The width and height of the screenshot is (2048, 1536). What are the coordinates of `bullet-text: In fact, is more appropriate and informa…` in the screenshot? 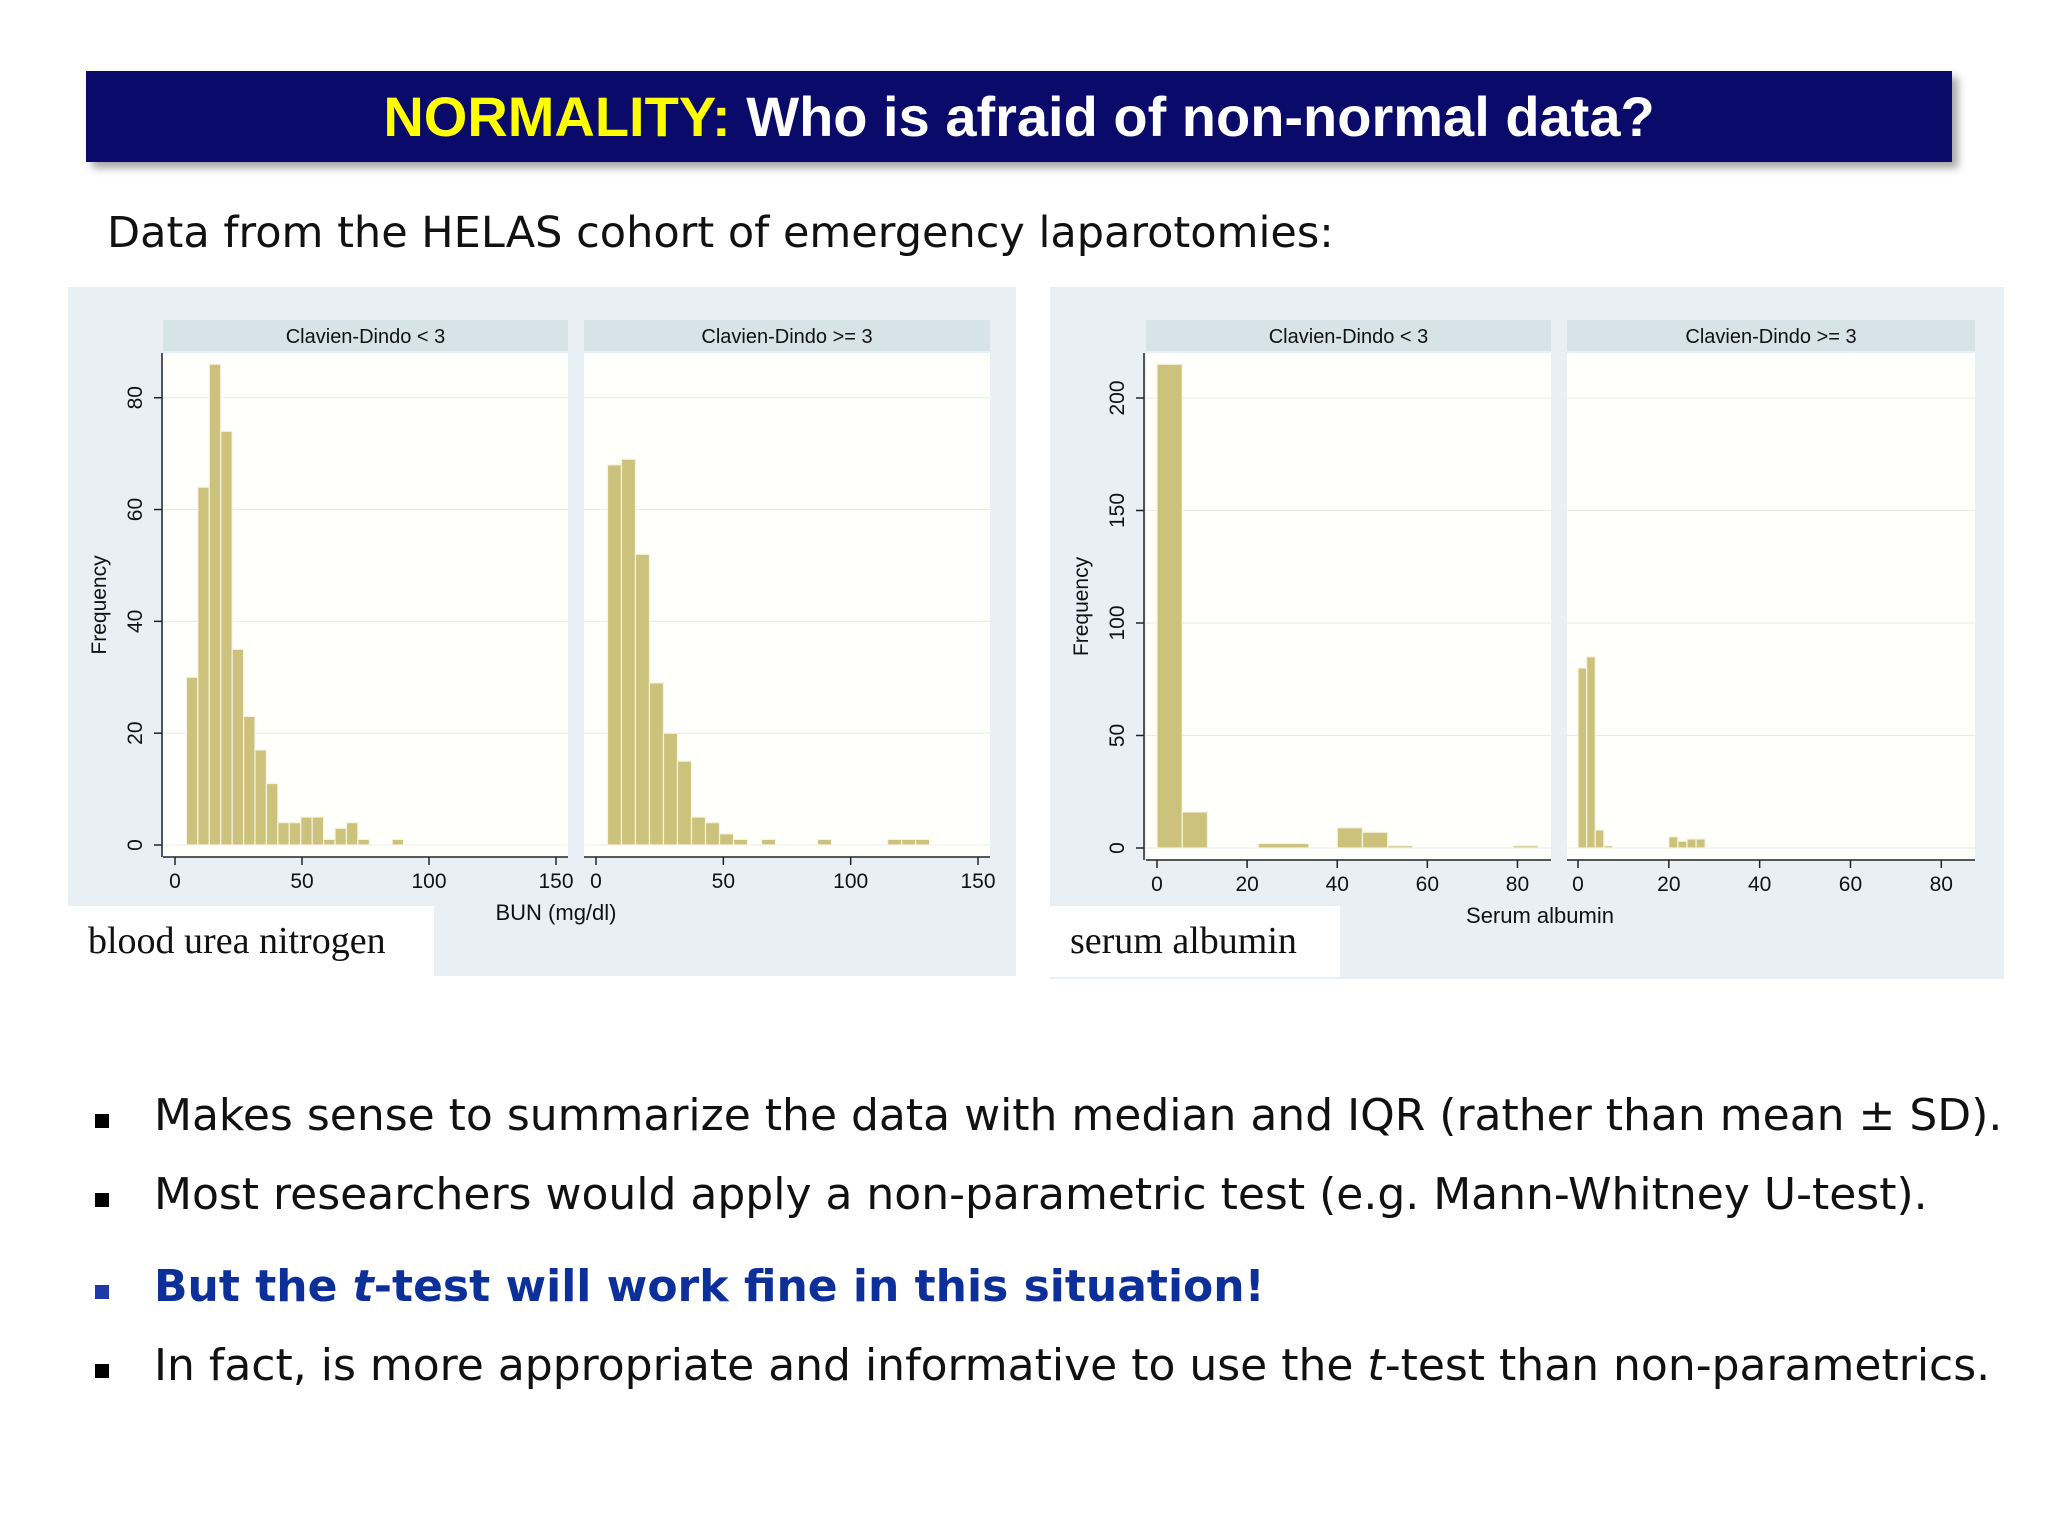 It's located at (1072, 1365).